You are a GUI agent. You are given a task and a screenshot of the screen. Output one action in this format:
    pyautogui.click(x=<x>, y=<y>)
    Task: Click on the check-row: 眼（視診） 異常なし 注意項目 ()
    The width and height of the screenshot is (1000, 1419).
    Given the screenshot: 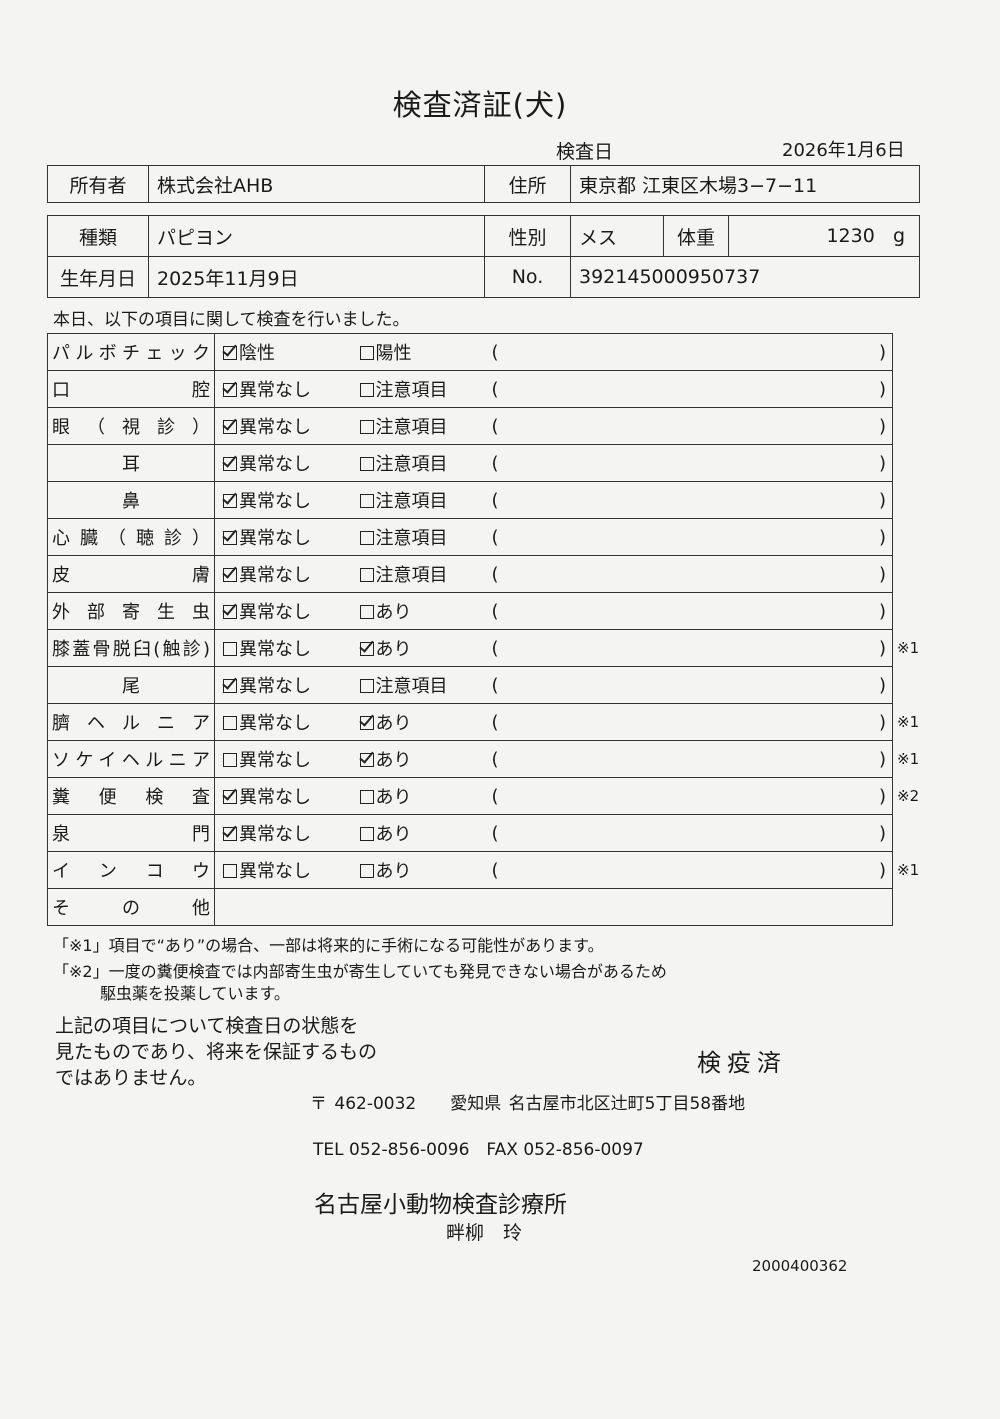 What is the action you would take?
    pyautogui.click(x=470, y=426)
    